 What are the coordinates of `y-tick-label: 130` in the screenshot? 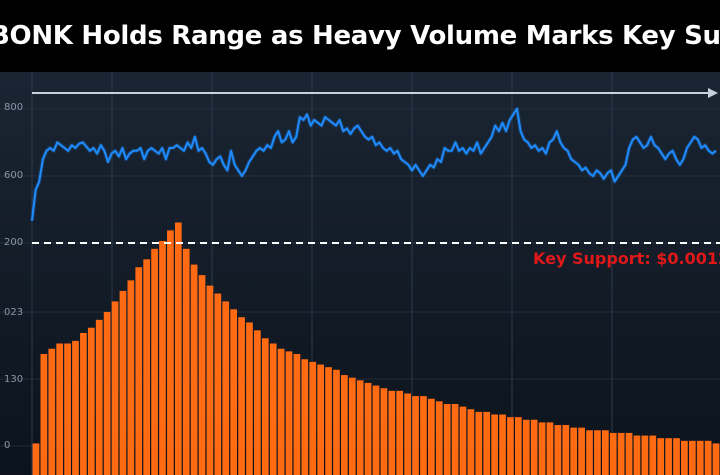 It's located at (13, 379).